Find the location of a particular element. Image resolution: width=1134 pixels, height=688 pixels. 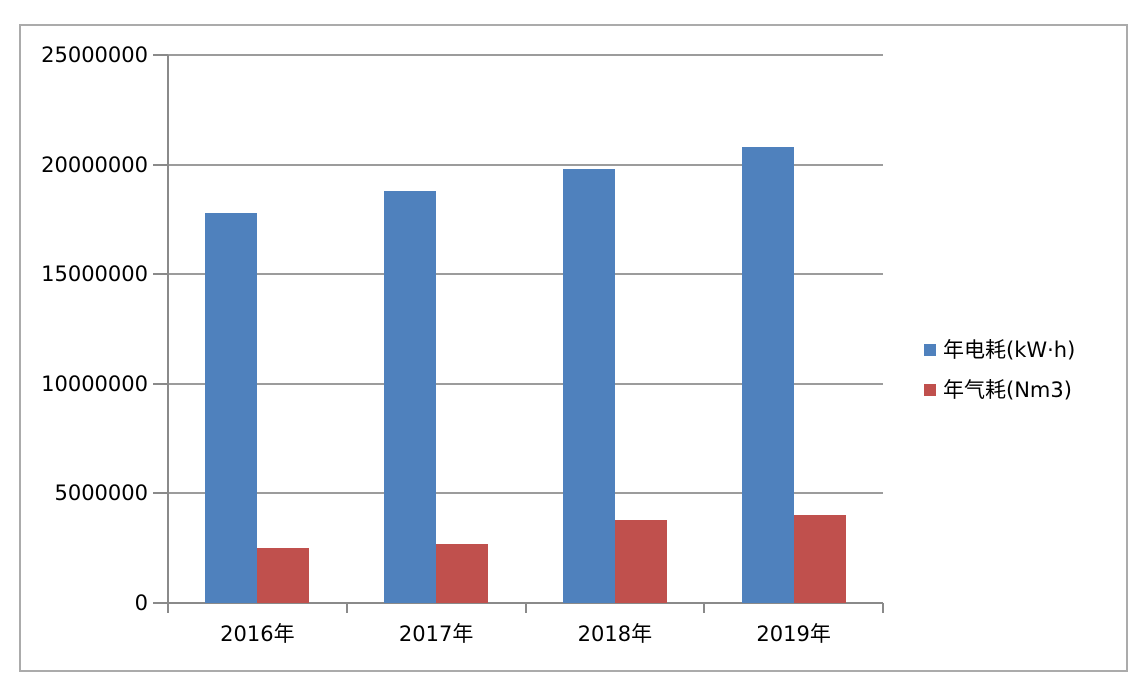

x-axis-label-2019年: 2019年 is located at coordinates (793, 634).